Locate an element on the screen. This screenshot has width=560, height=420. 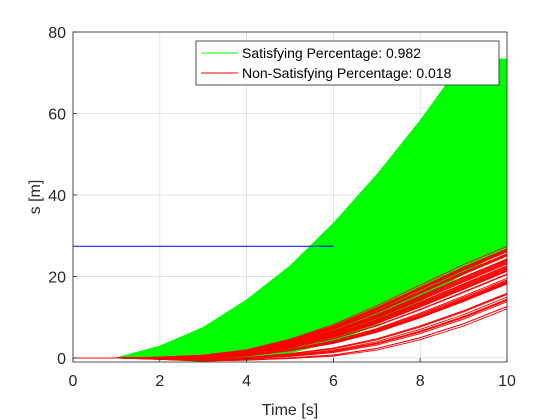
legend-label-non-satisfying: Non-Satisfying Percentage: 0.018 is located at coordinates (347, 73).